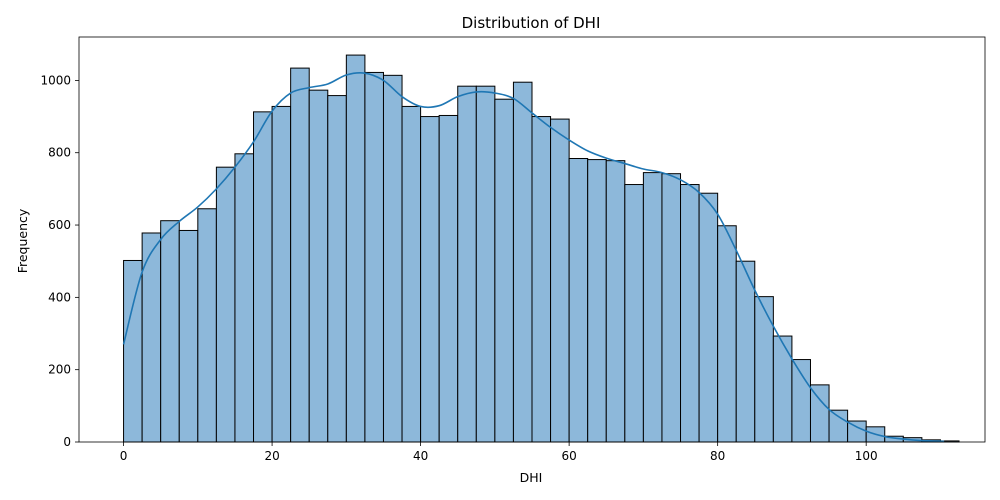 This screenshot has width=1000, height=500. What do you see at coordinates (59, 370) in the screenshot?
I see `y-tick-label: 200` at bounding box center [59, 370].